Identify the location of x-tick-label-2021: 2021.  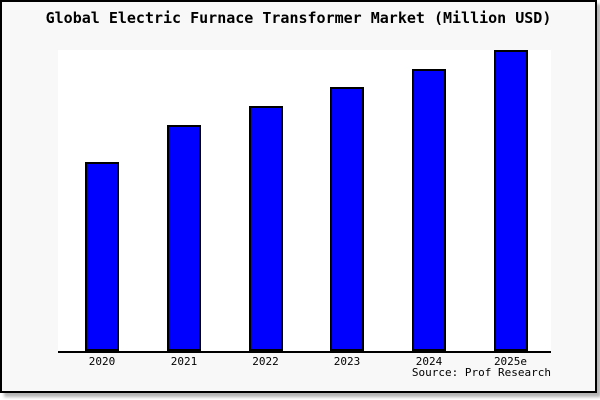
(184, 361).